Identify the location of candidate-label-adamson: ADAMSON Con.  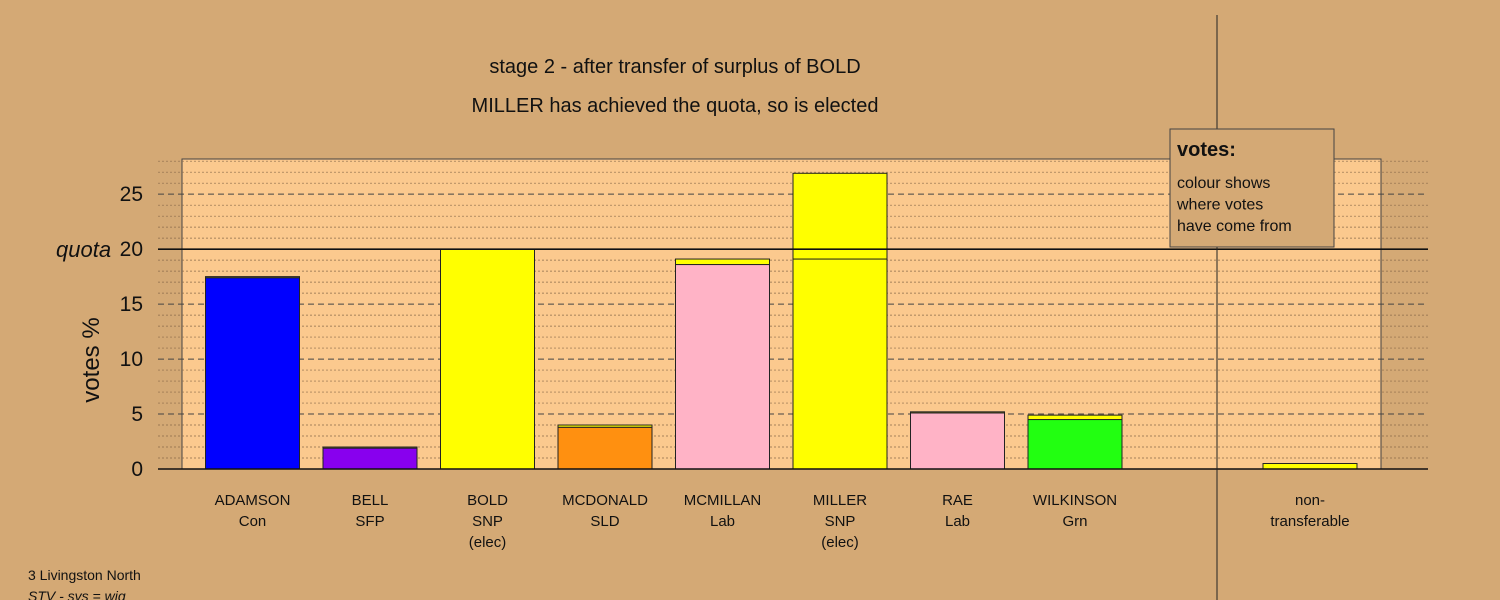
(253, 511).